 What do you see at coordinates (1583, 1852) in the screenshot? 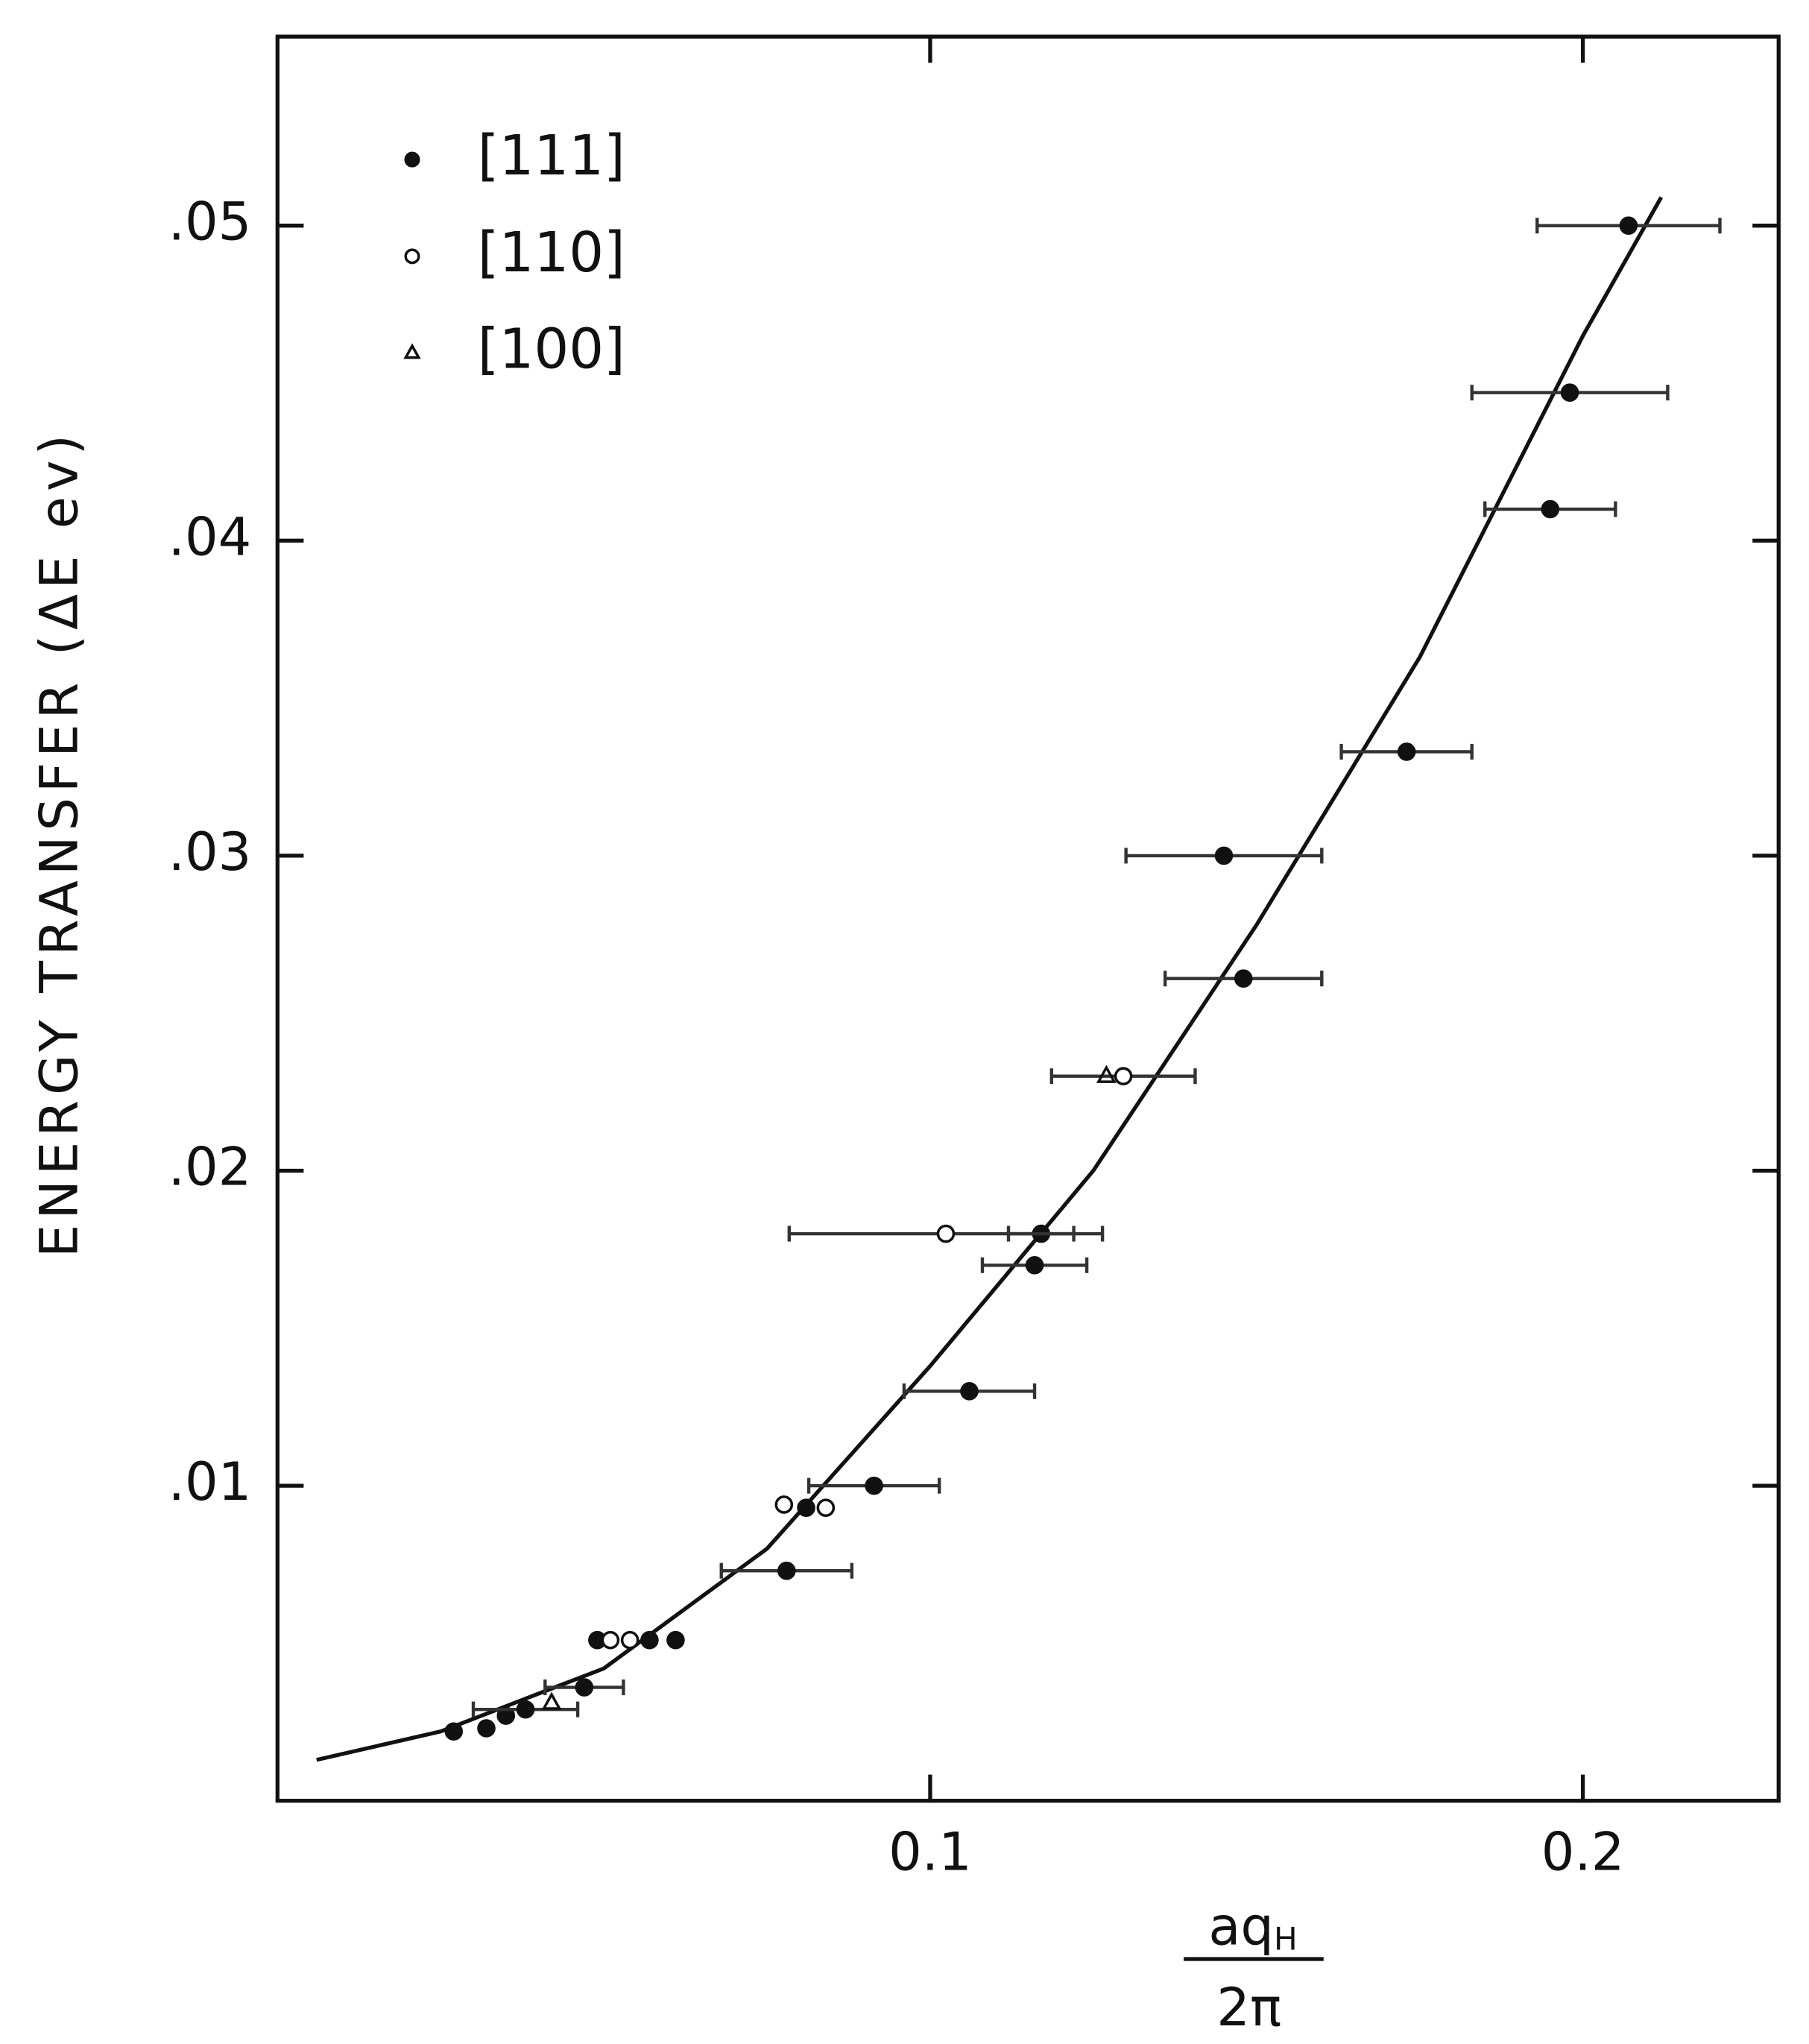
I see `x-tick-label: 0.2` at bounding box center [1583, 1852].